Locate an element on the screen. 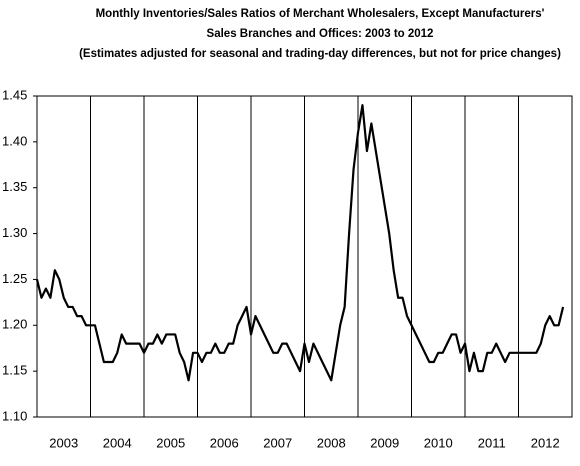 Image resolution: width=580 pixels, height=466 pixels. y-tick-label: 1.10 is located at coordinates (14, 415).